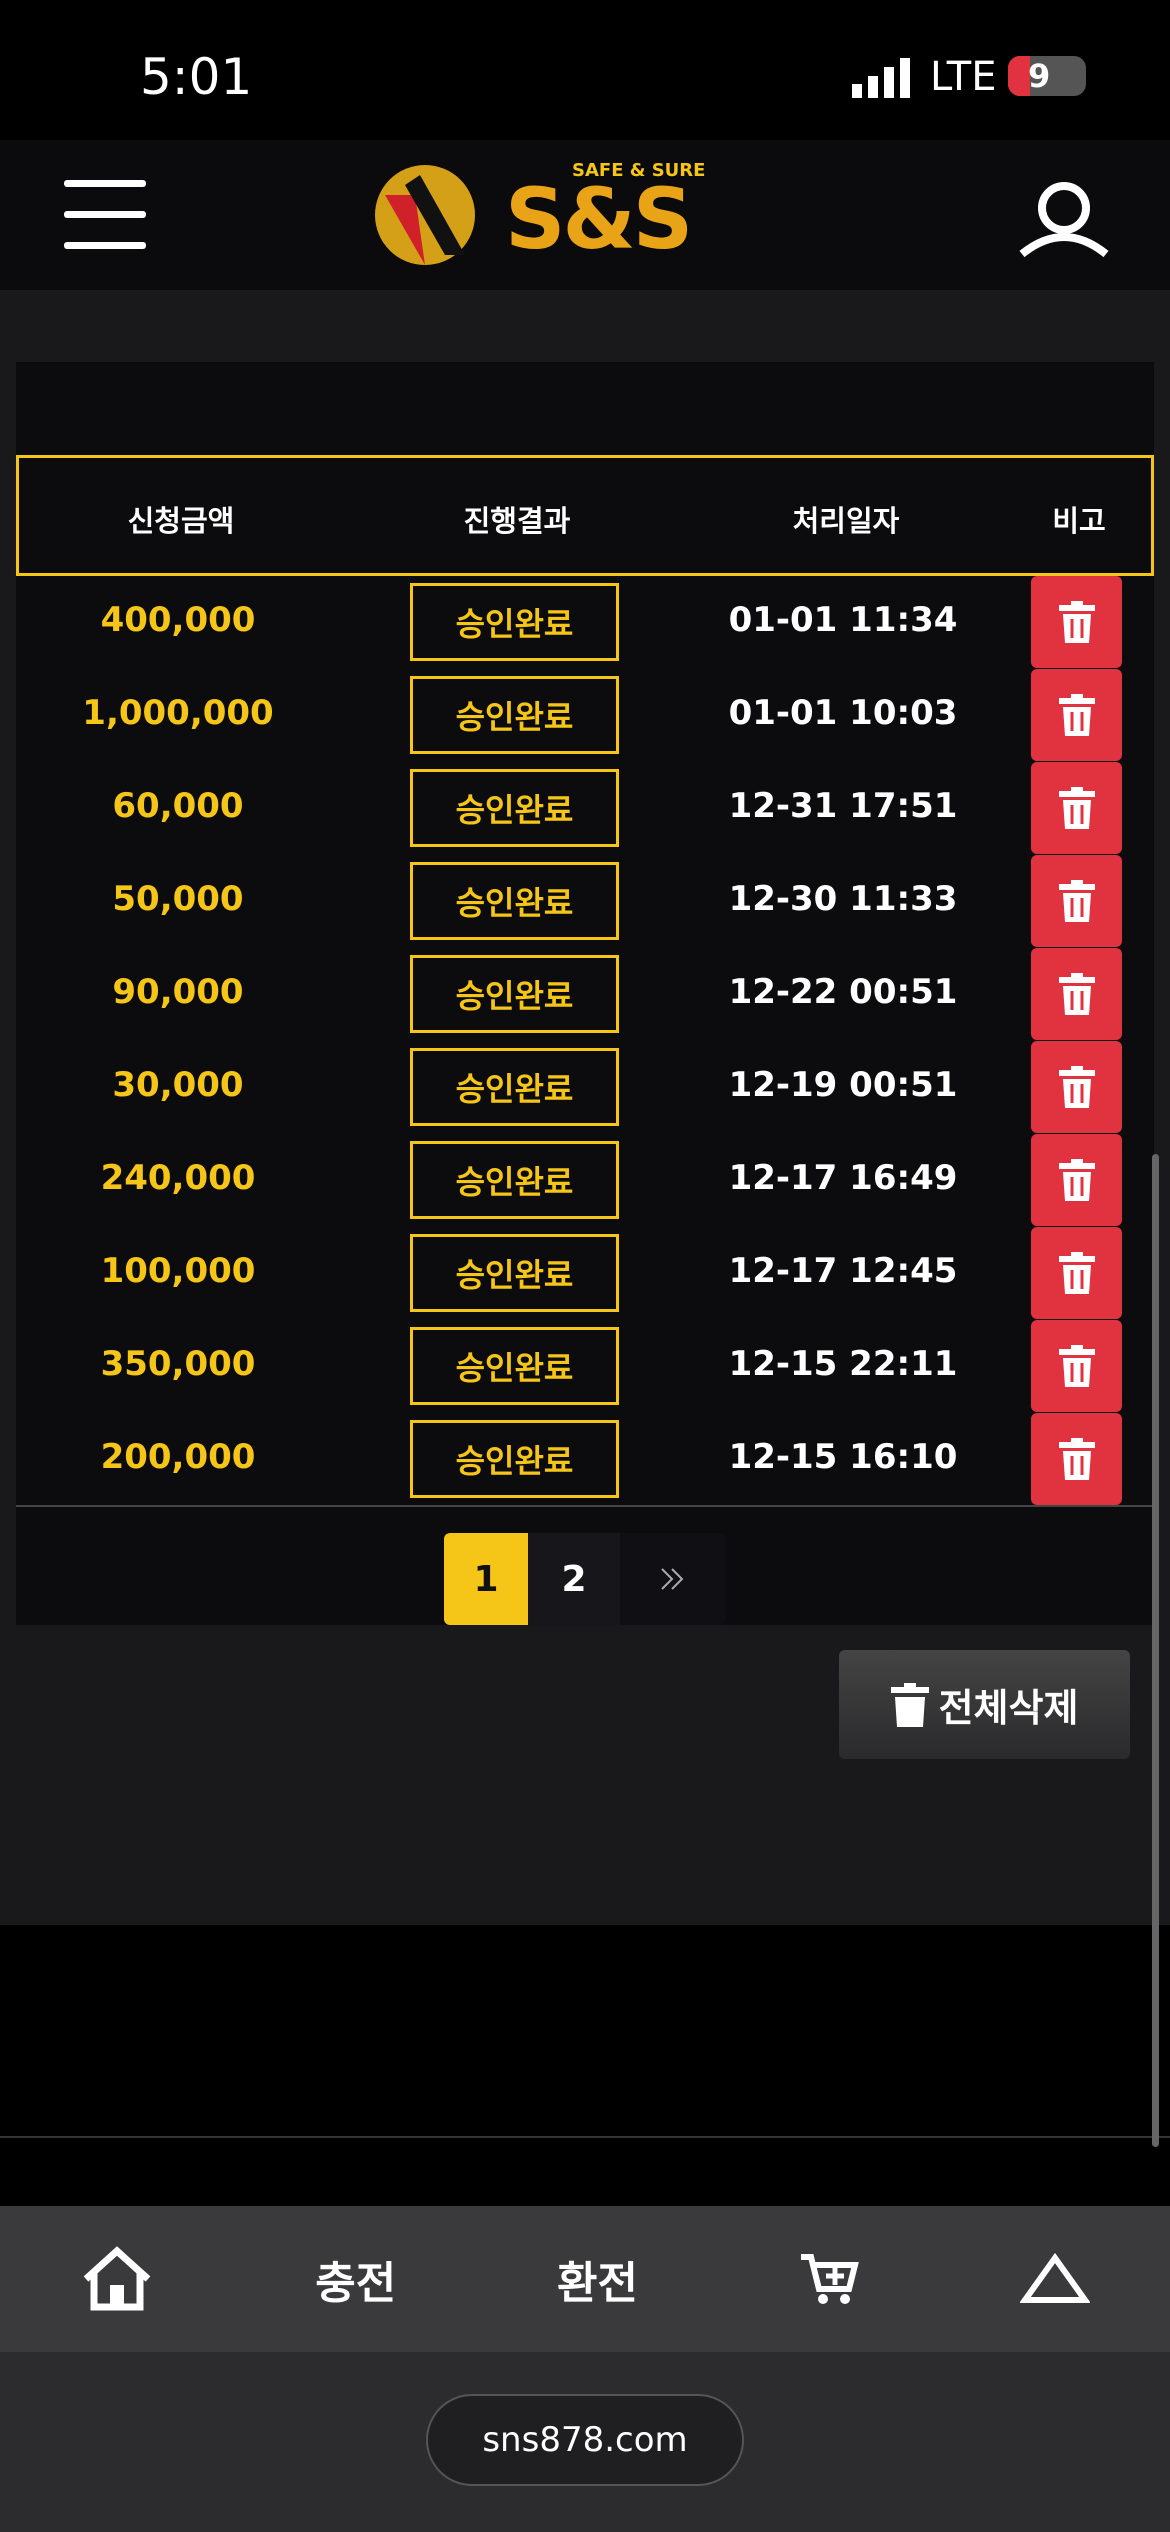 The image size is (1170, 2532). Describe the element at coordinates (425, 215) in the screenshot. I see `logo-mark` at that location.